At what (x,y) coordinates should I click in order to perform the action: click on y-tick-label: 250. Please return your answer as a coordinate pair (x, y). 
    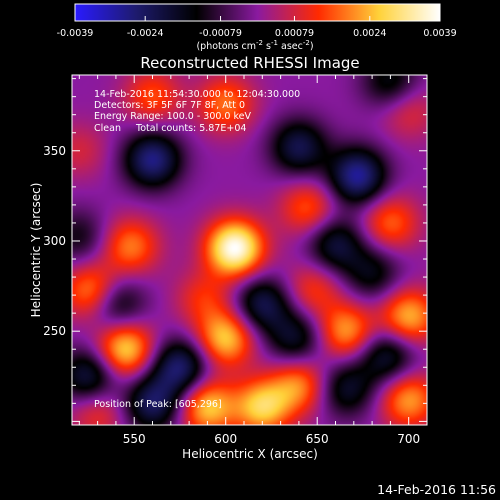
    Looking at the image, I should click on (54, 331).